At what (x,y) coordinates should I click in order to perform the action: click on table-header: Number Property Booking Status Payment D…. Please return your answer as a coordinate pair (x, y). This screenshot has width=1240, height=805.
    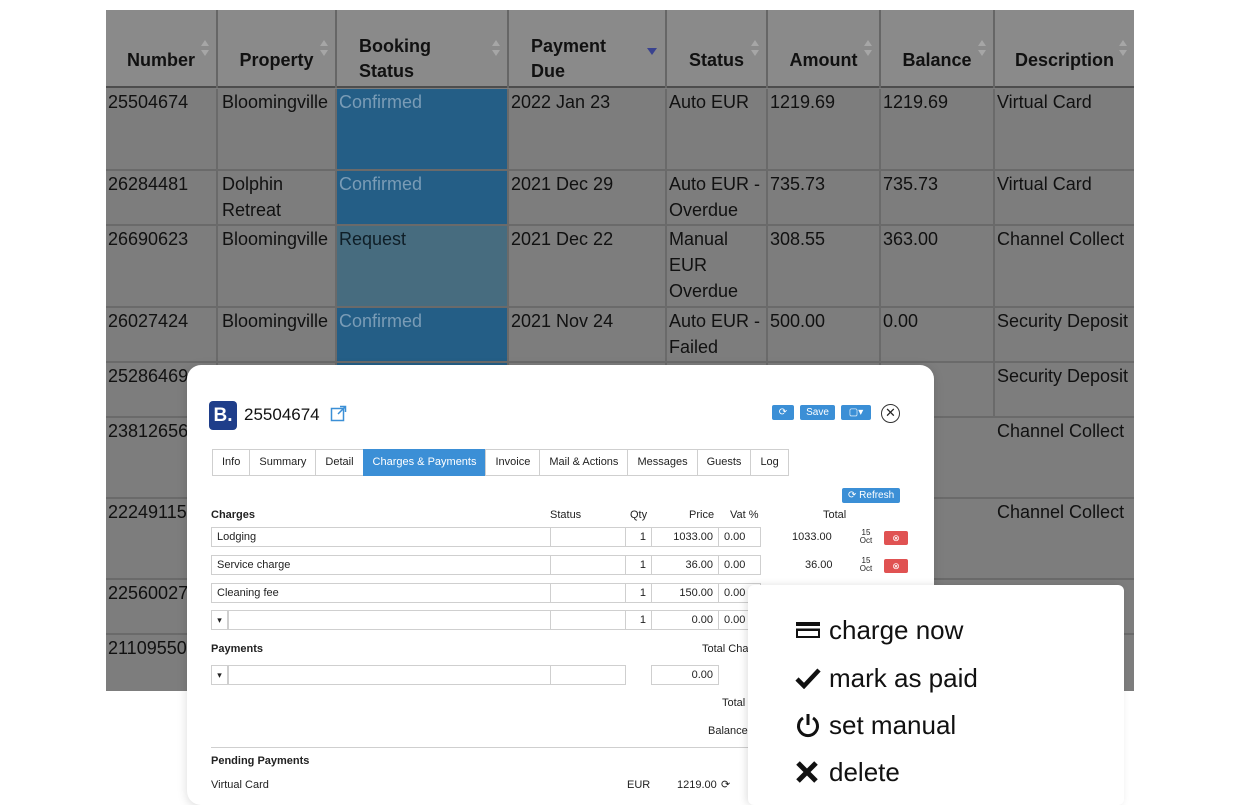
    Looking at the image, I should click on (620, 49).